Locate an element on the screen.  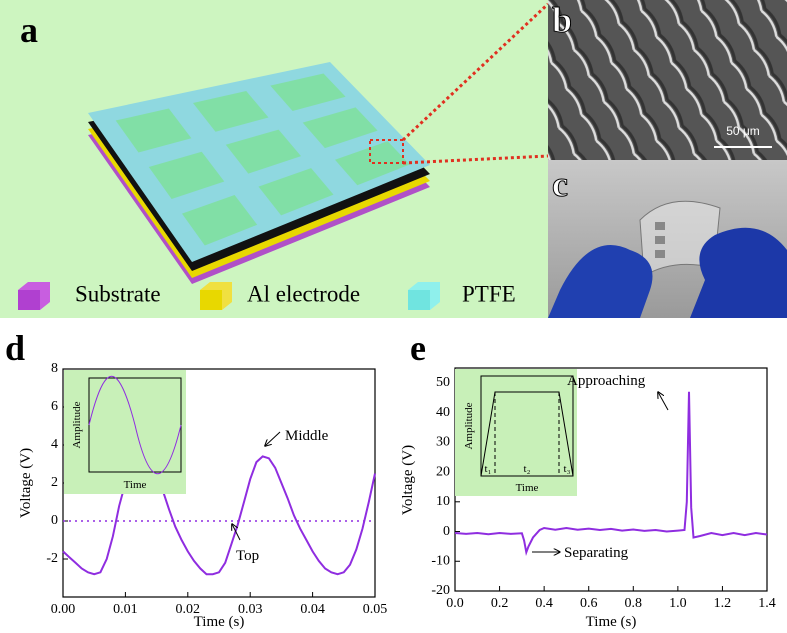
annotation: Approaching is located at coordinates (606, 381).